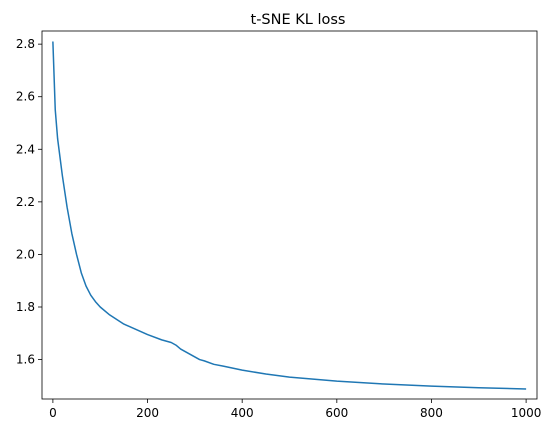 The width and height of the screenshot is (547, 435). Describe the element at coordinates (25, 254) in the screenshot. I see `y-tick-label: 2.0` at that location.